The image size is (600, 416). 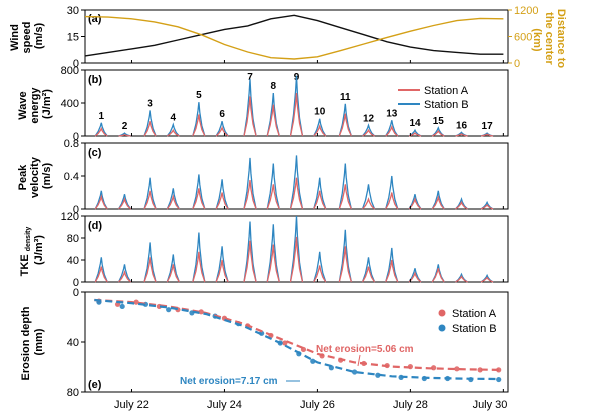 I want to click on panel-d-ylabel-subscript: density, so click(x=28, y=239).